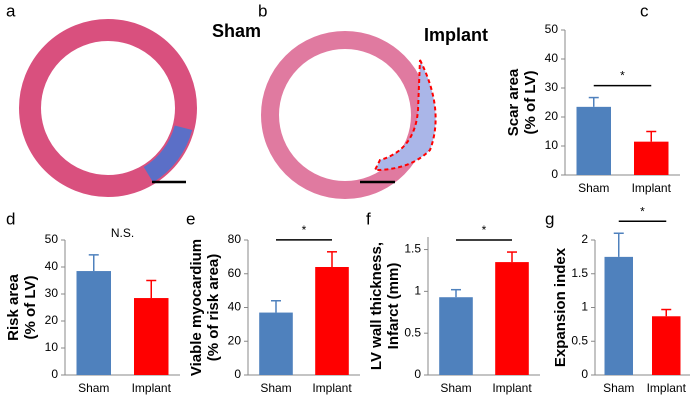 This screenshot has width=700, height=420. I want to click on y-axis-label: Infarct (mm), so click(393, 306).